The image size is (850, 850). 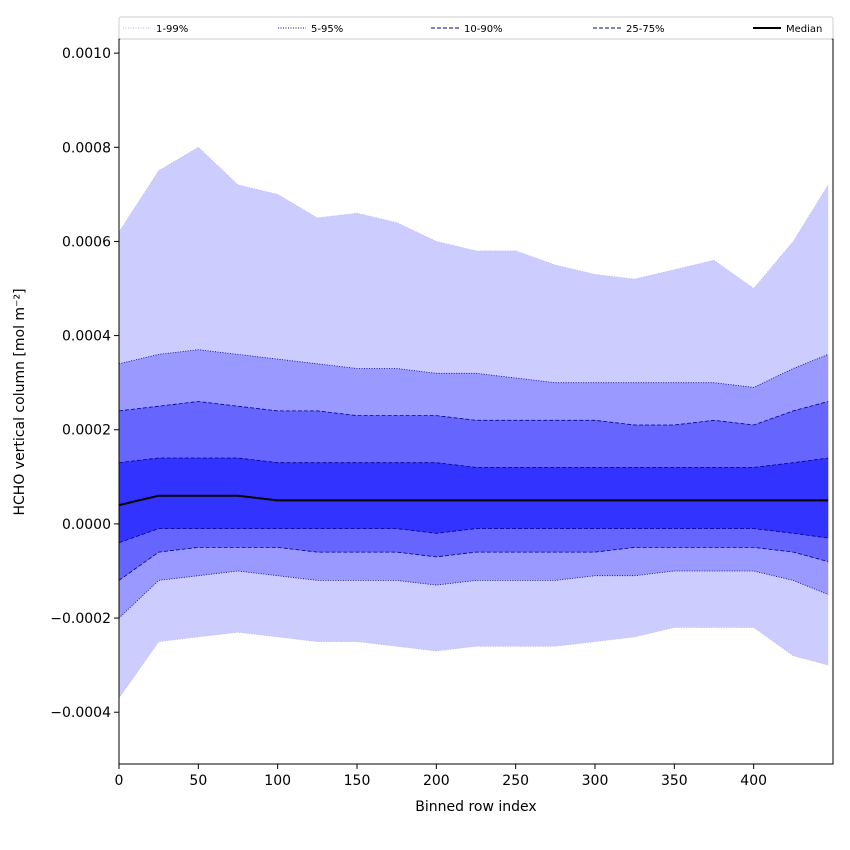 What do you see at coordinates (86, 242) in the screenshot?
I see `y-tick-label: 0.0006` at bounding box center [86, 242].